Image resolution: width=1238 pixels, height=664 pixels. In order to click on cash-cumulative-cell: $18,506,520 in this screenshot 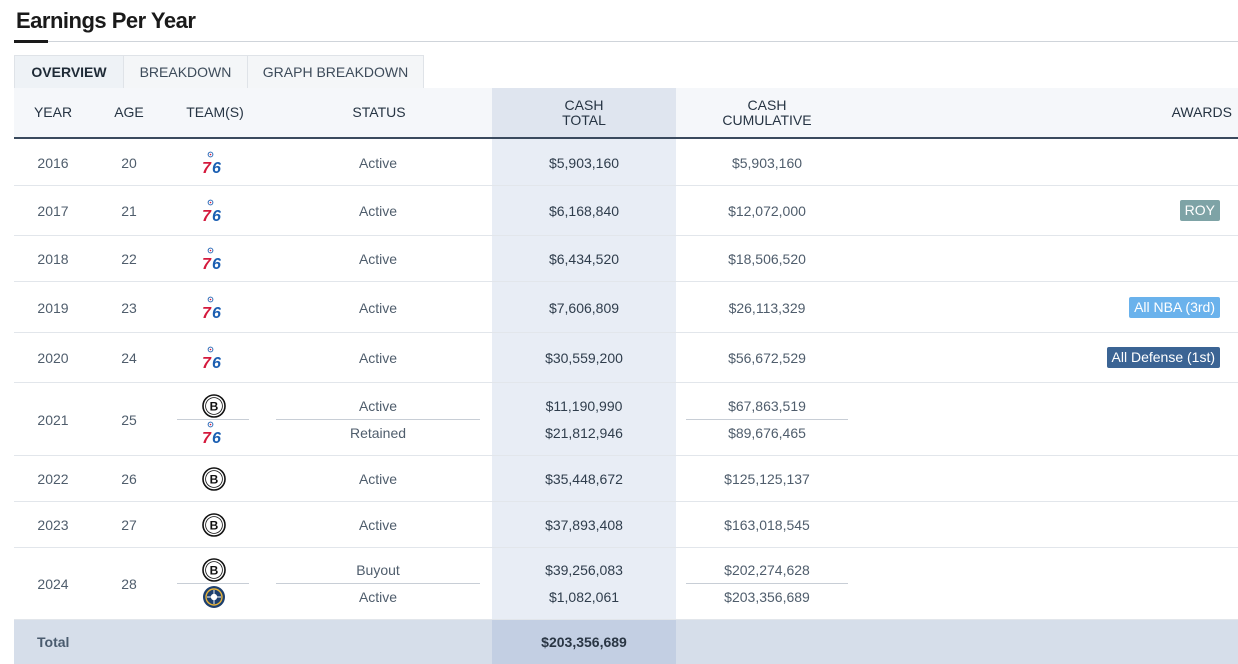, I will do `click(767, 259)`.